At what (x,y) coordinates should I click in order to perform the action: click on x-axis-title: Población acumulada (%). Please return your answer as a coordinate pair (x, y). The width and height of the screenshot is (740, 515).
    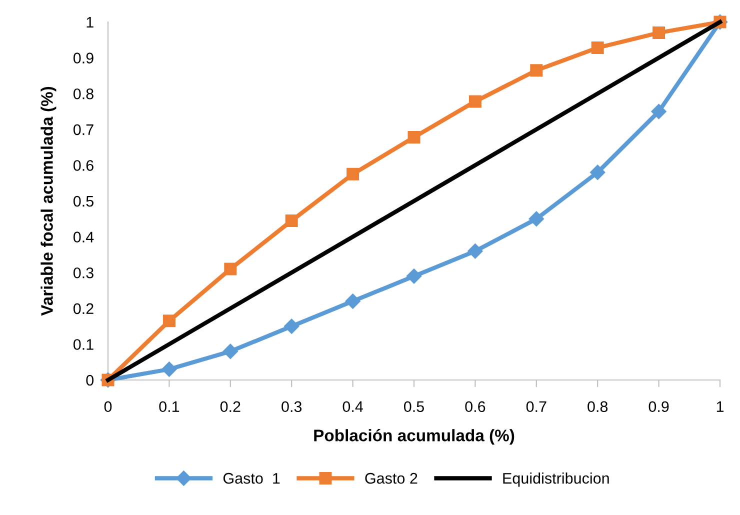
    Looking at the image, I should click on (414, 436).